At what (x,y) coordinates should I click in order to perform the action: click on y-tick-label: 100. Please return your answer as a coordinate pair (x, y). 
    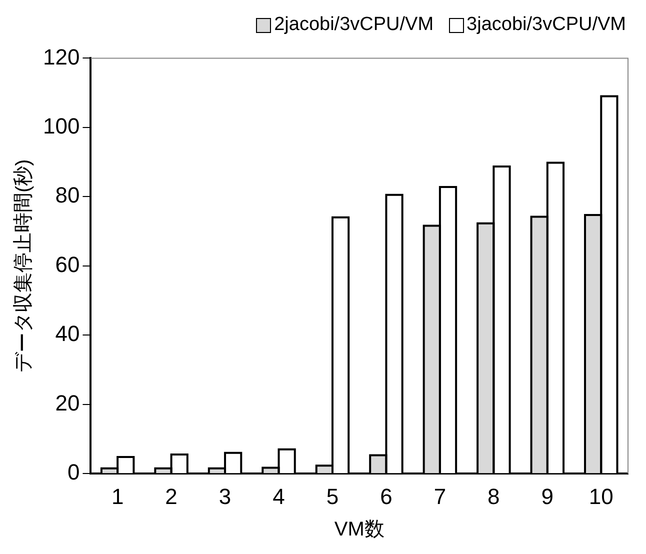
    Looking at the image, I should click on (61, 125).